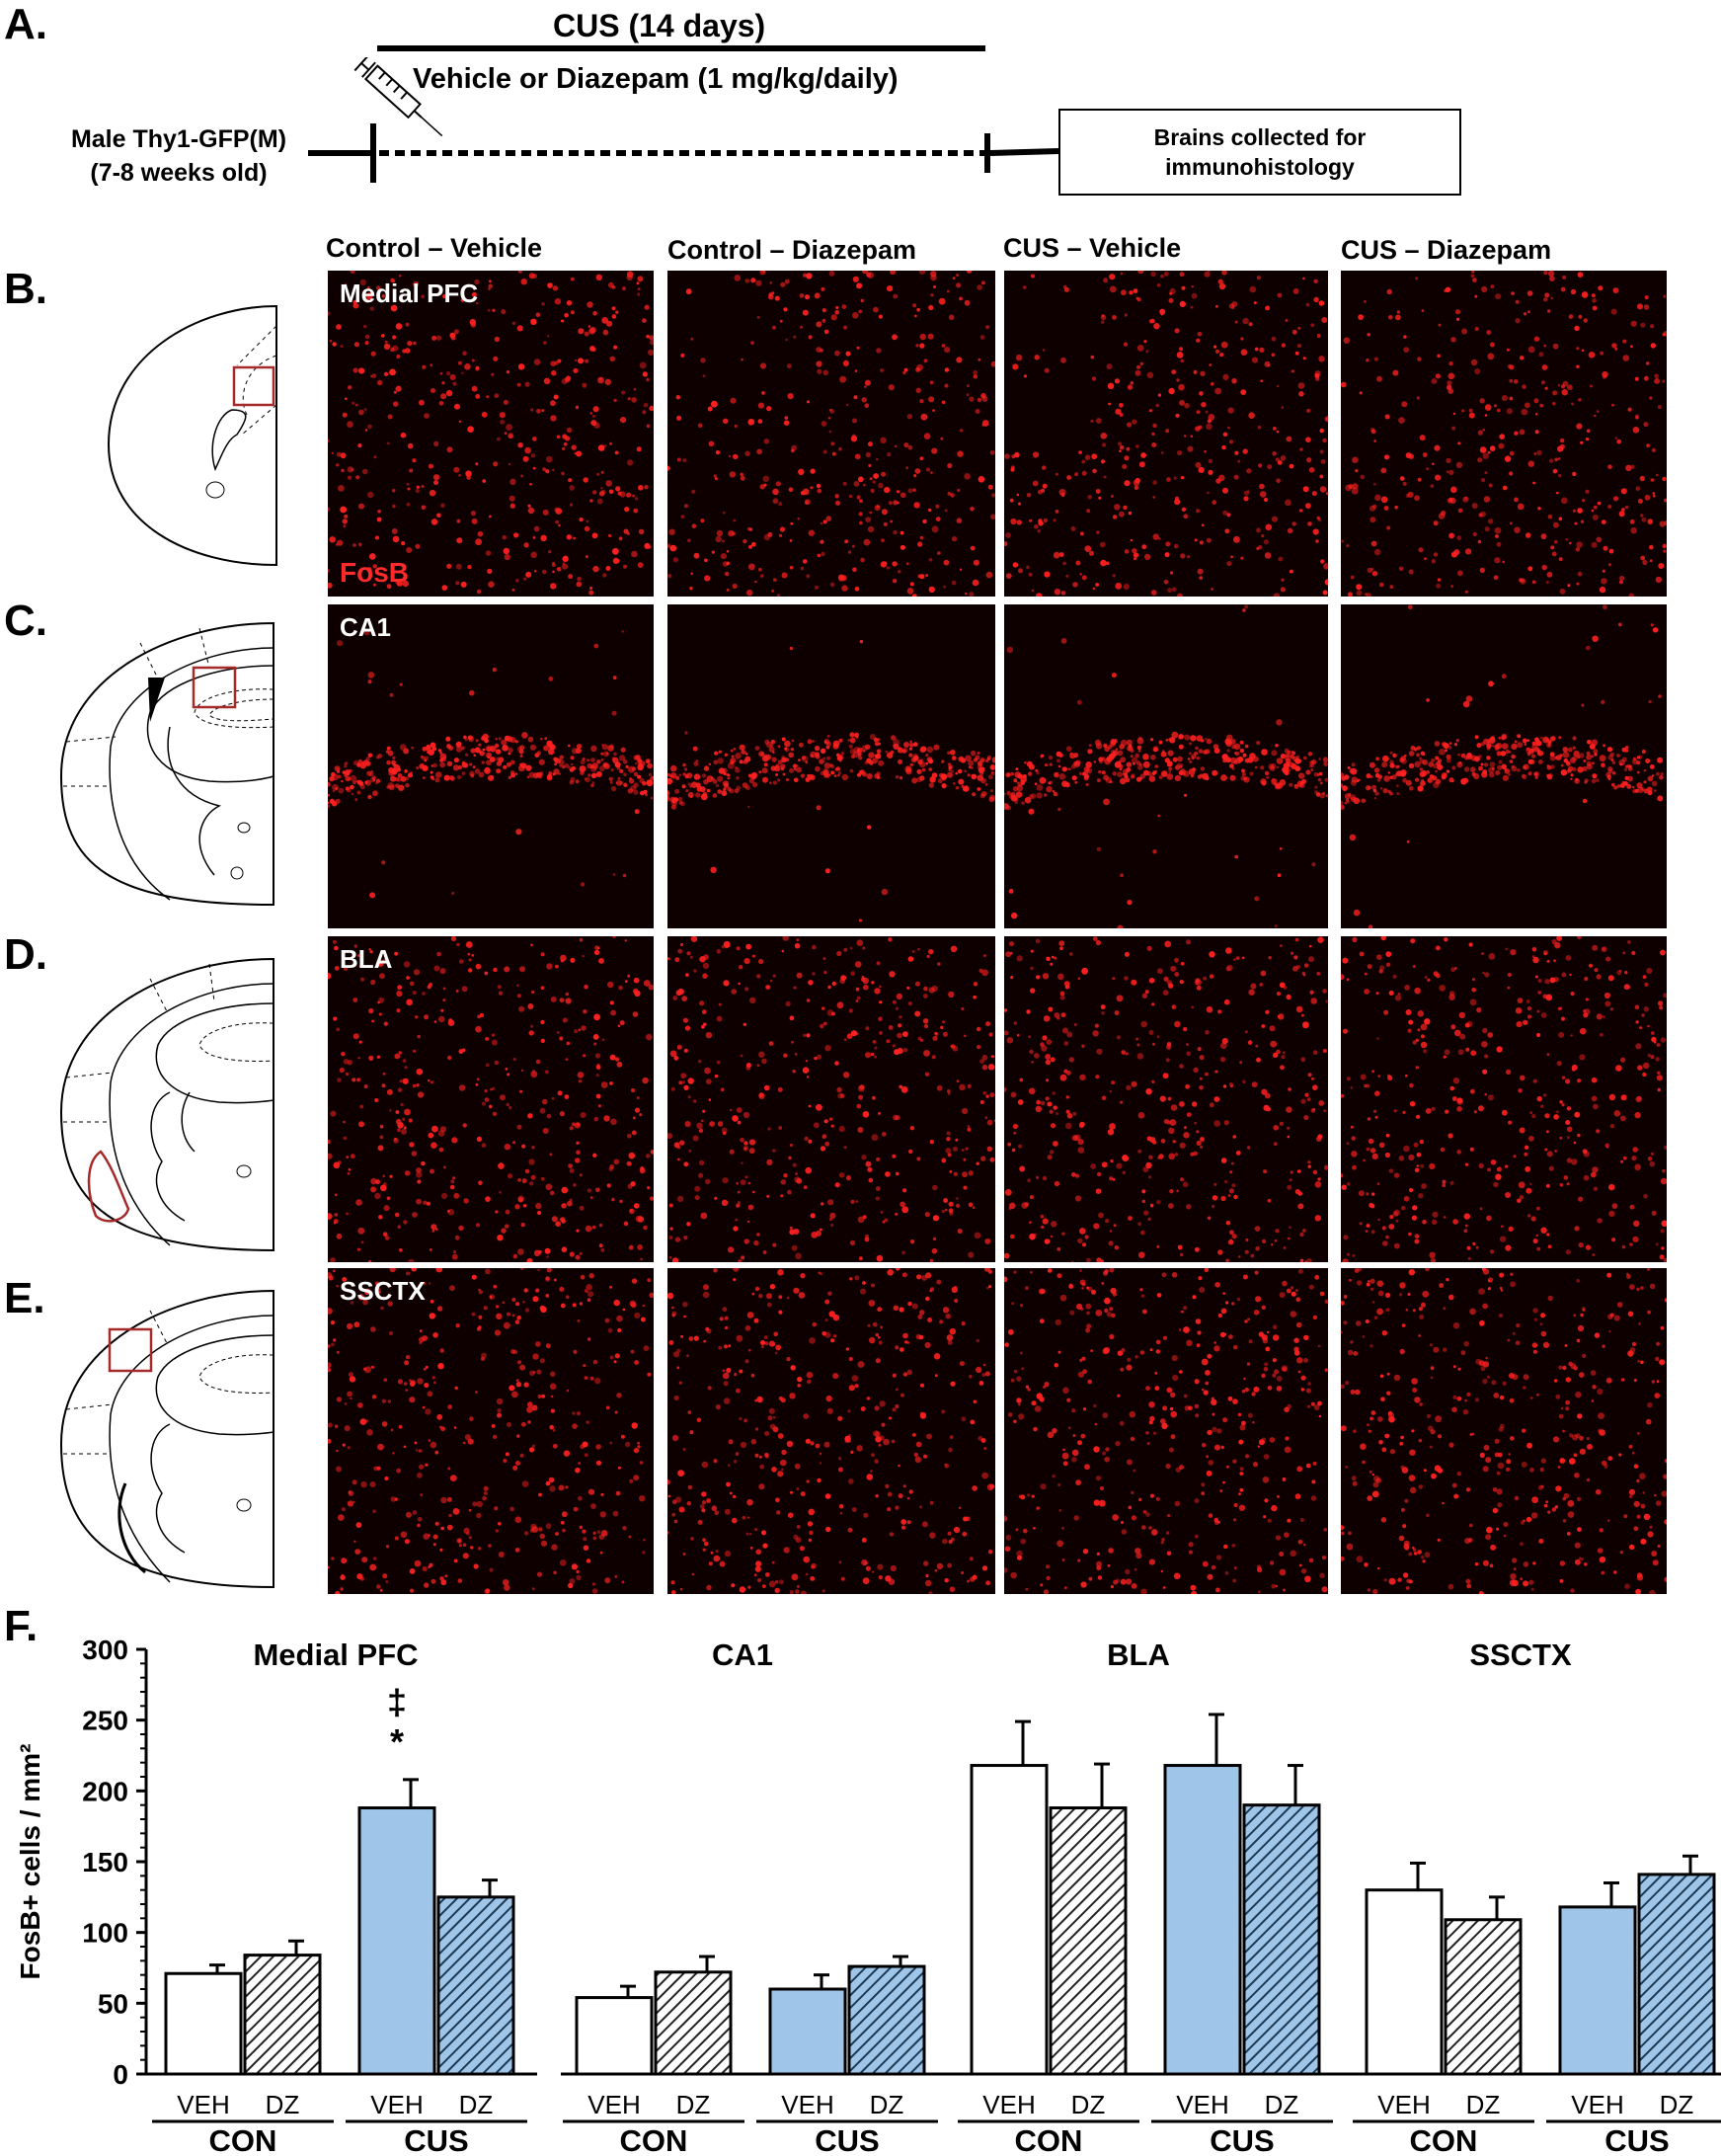 Image resolution: width=1721 pixels, height=2156 pixels. I want to click on column-header-control-diazepam: Control – Diazepam, so click(792, 250).